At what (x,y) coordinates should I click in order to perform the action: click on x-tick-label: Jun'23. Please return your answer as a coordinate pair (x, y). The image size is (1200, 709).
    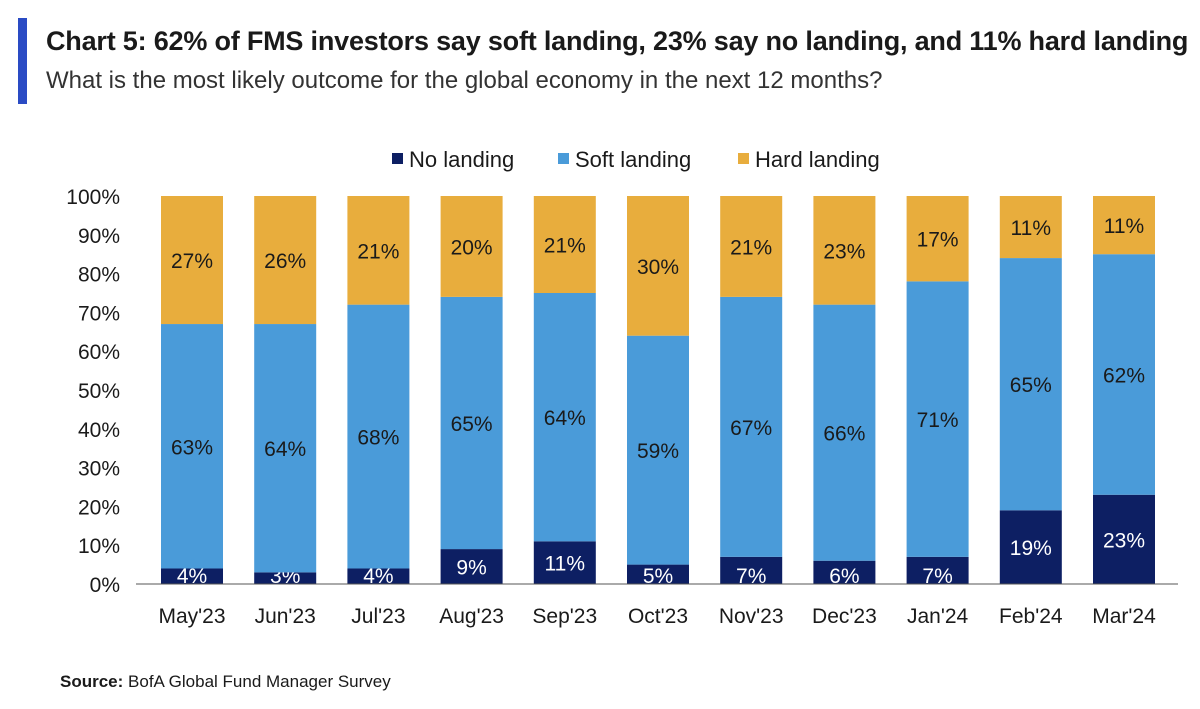
    Looking at the image, I should click on (285, 616).